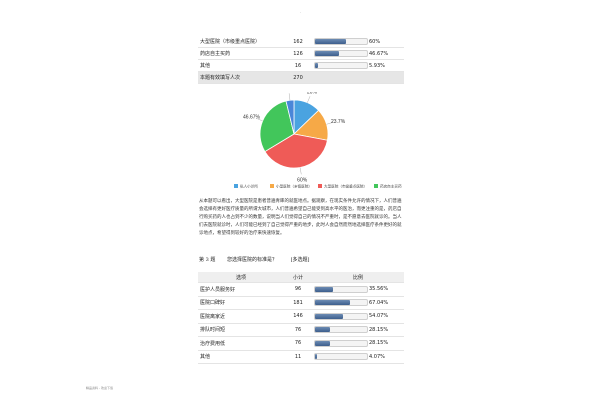  I want to click on option-ratio: 60%, so click(358, 42).